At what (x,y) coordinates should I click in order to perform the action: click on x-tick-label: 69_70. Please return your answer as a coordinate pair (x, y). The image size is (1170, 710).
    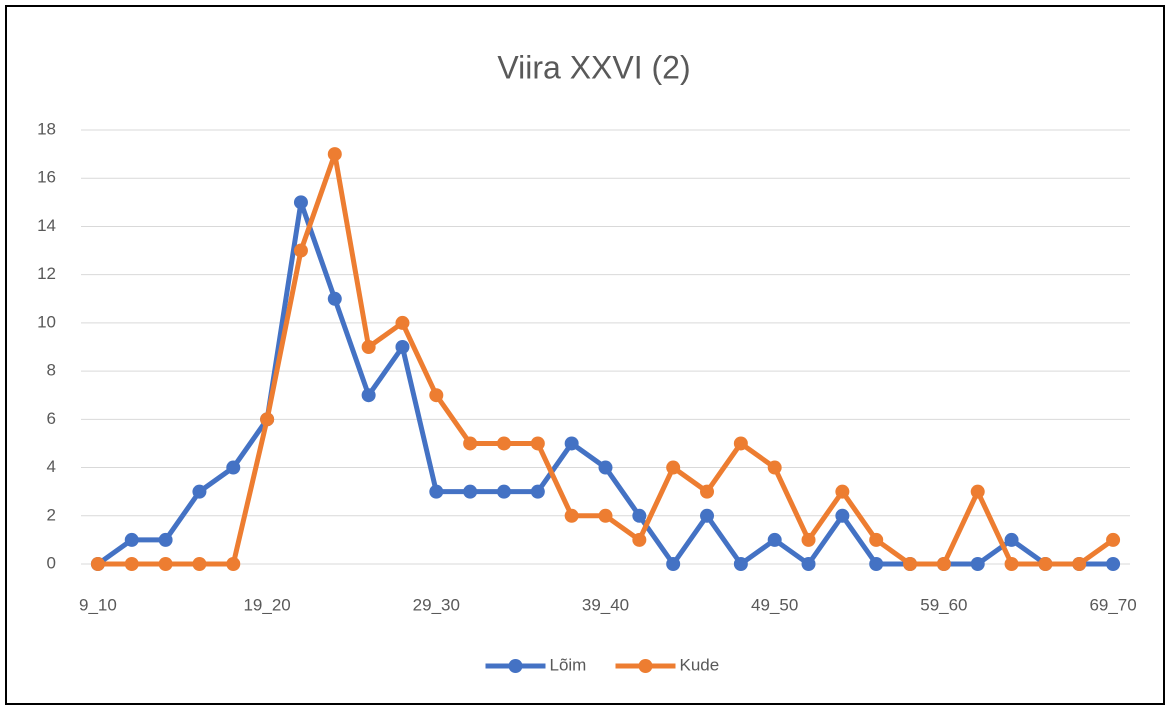
    Looking at the image, I should click on (1112, 604).